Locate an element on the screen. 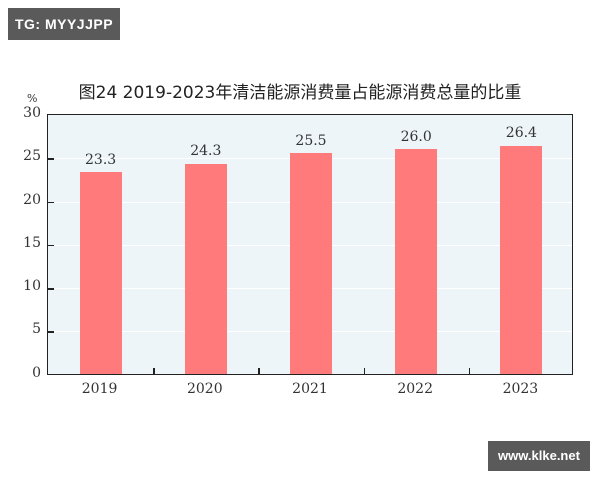 Image resolution: width=600 pixels, height=480 pixels. bar-2022 is located at coordinates (416, 261).